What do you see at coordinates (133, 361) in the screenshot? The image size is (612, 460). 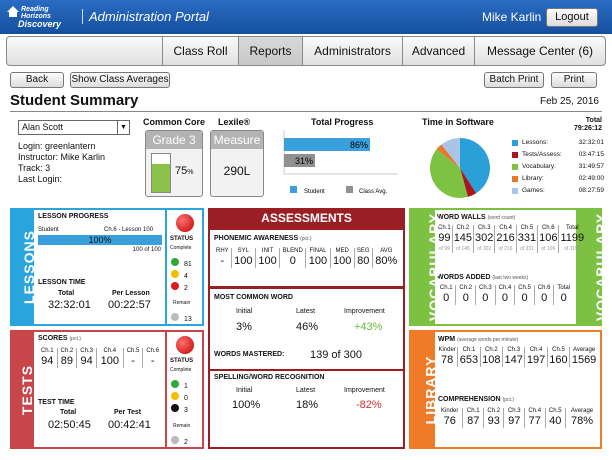 I see `scores-value-cell: -` at bounding box center [133, 361].